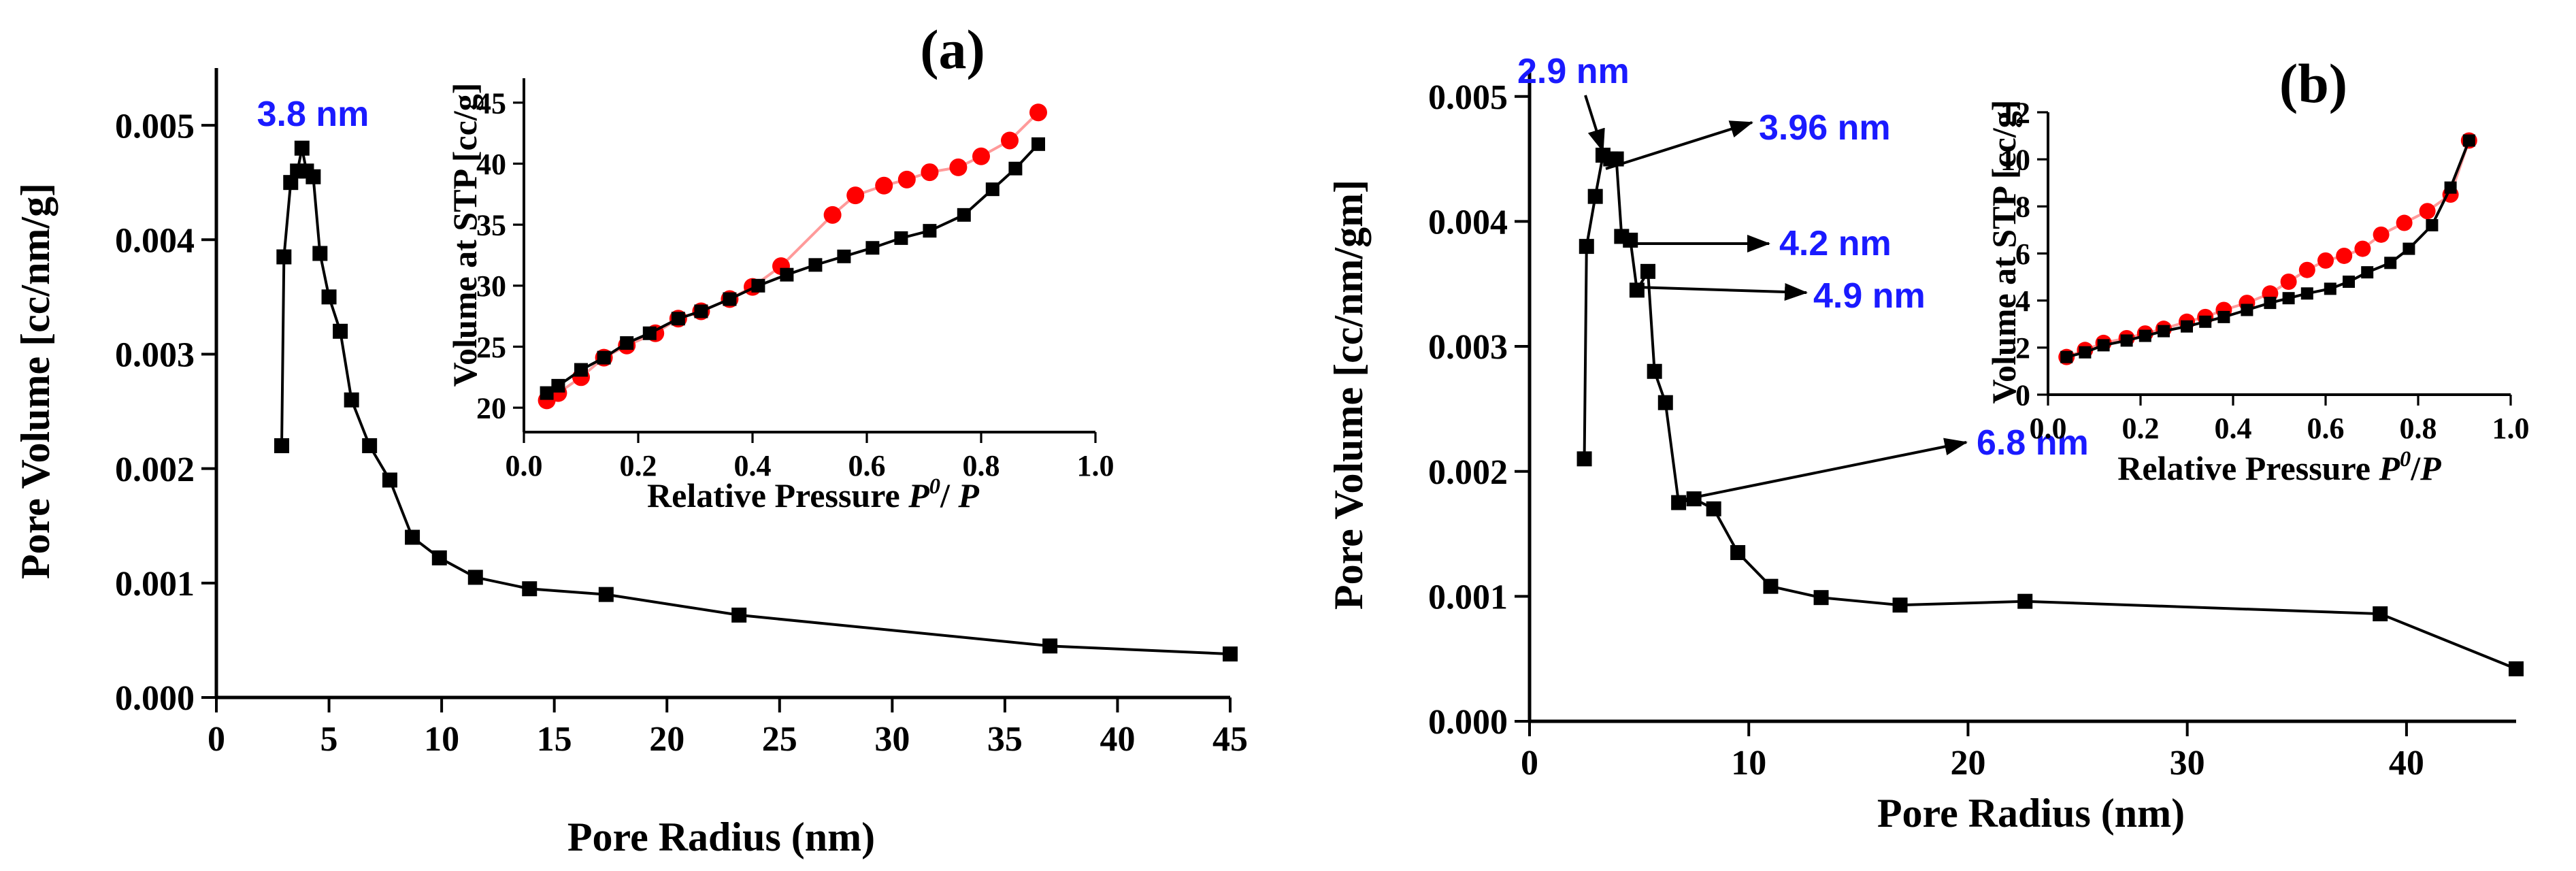 This screenshot has height=871, width=2576. What do you see at coordinates (892, 739) in the screenshot?
I see `a-main-x-tick-label: 30` at bounding box center [892, 739].